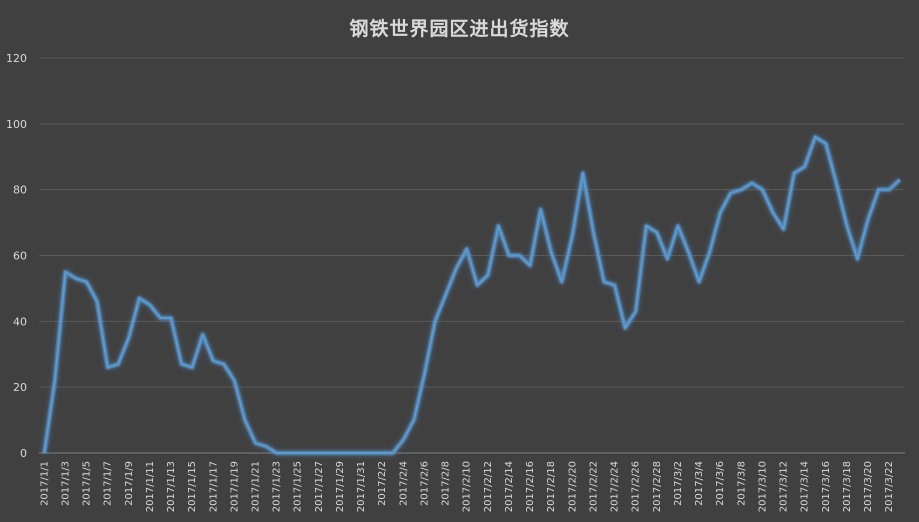 Image resolution: width=919 pixels, height=522 pixels. Describe the element at coordinates (256, 486) in the screenshot. I see `x-tick-label: 2017/1/21` at that location.